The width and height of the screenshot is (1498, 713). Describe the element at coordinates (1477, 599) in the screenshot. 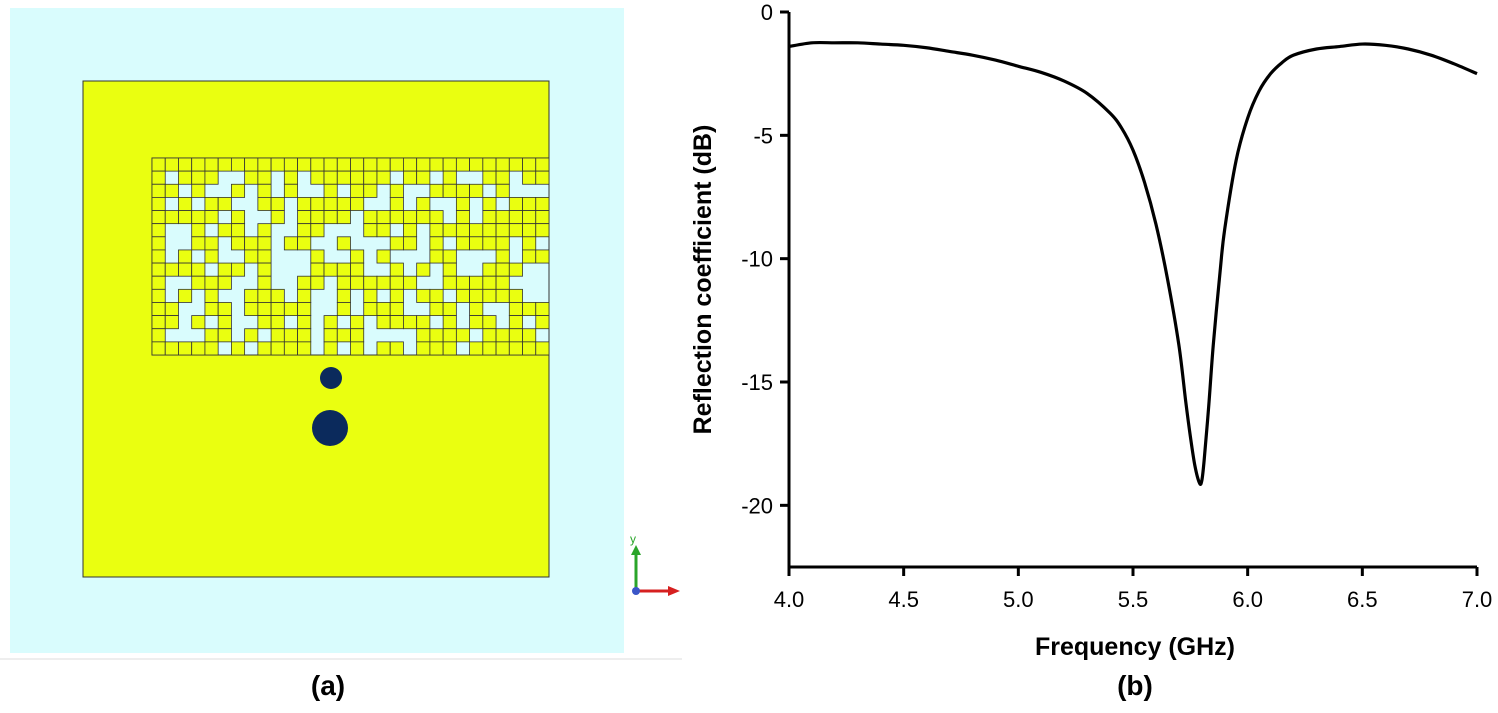

I see `x-tick-label: 7.0` at that location.